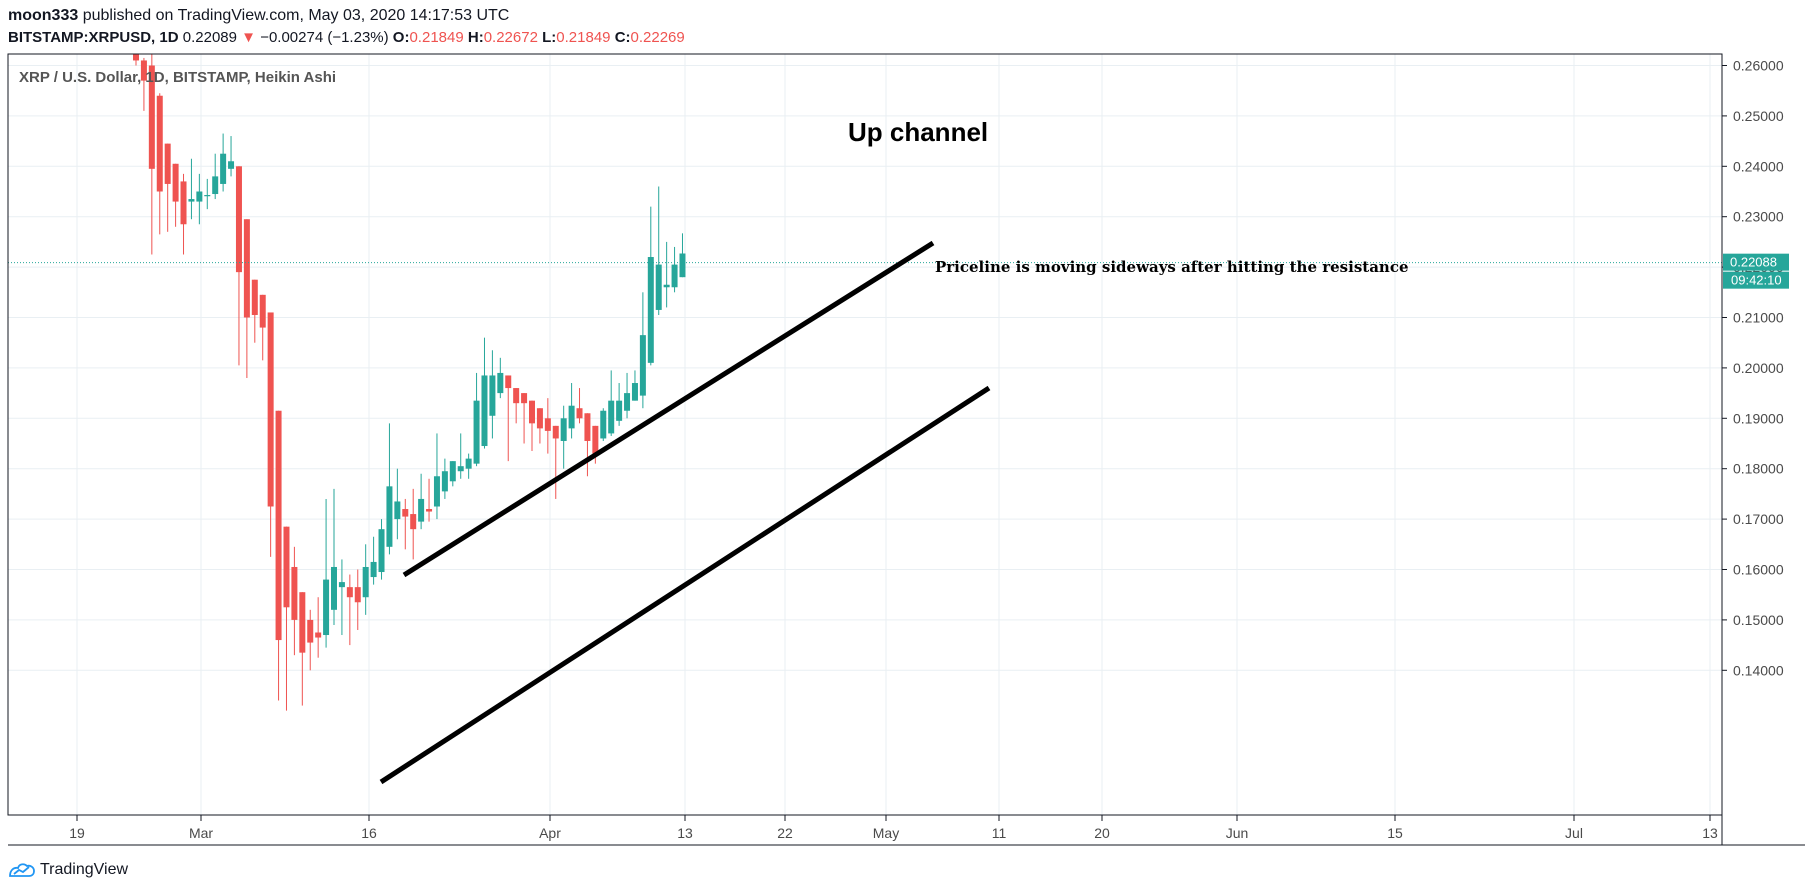  I want to click on upper-channel-line, so click(668, 409).